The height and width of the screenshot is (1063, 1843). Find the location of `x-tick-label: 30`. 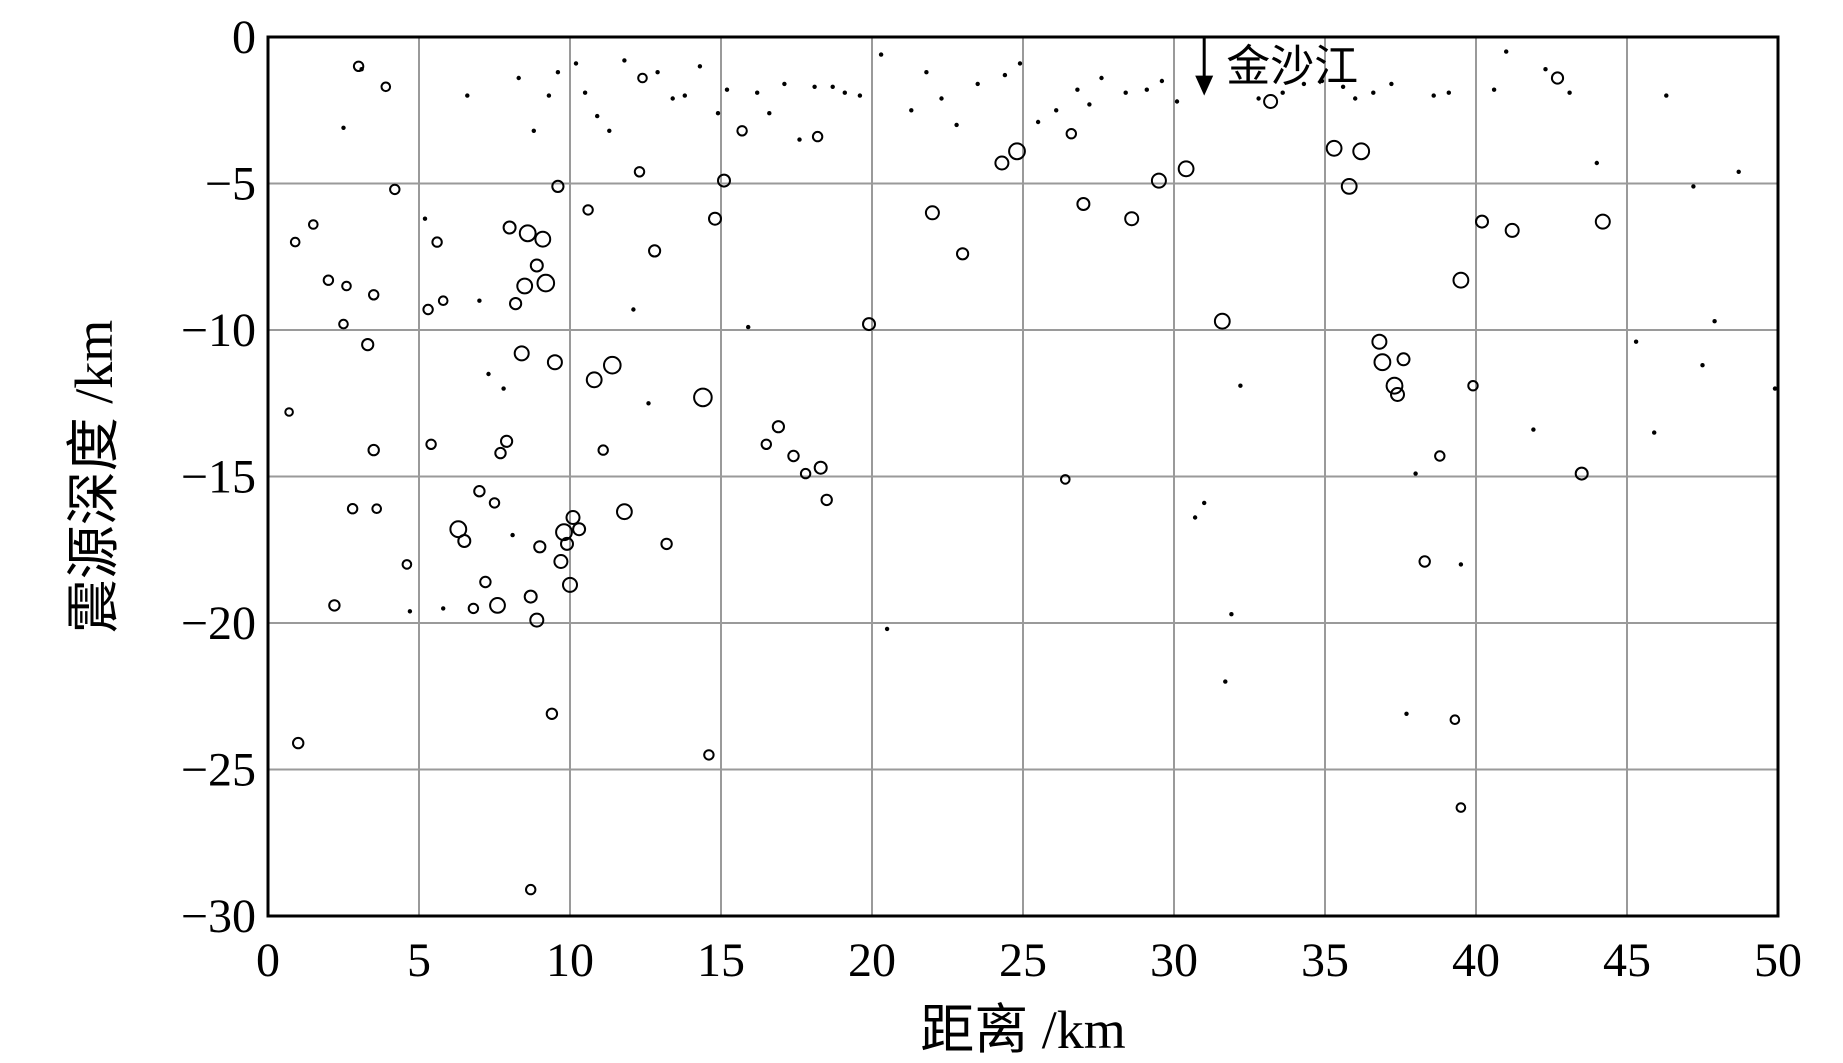

x-tick-label: 30 is located at coordinates (1174, 960).